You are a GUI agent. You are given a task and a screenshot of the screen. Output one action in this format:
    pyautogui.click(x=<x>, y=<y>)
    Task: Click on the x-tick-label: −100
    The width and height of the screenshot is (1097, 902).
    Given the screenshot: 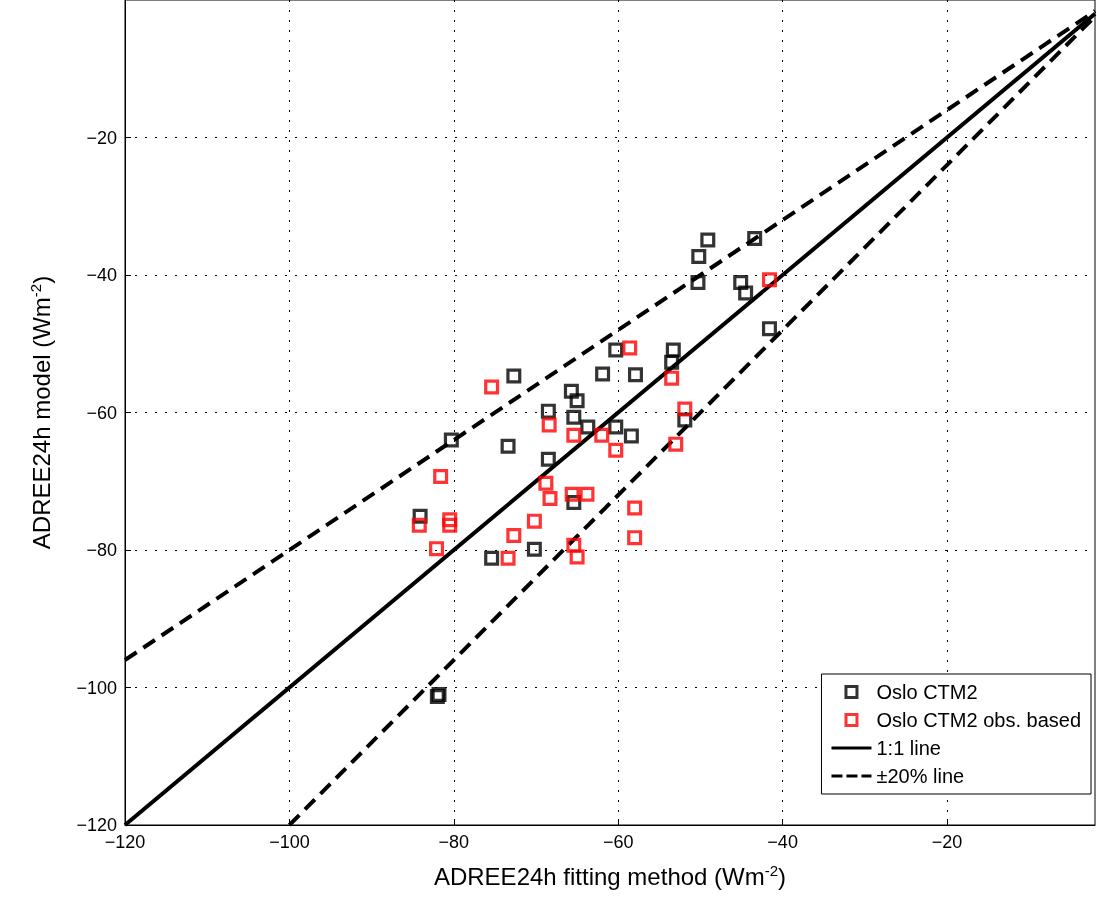 What is the action you would take?
    pyautogui.click(x=289, y=842)
    